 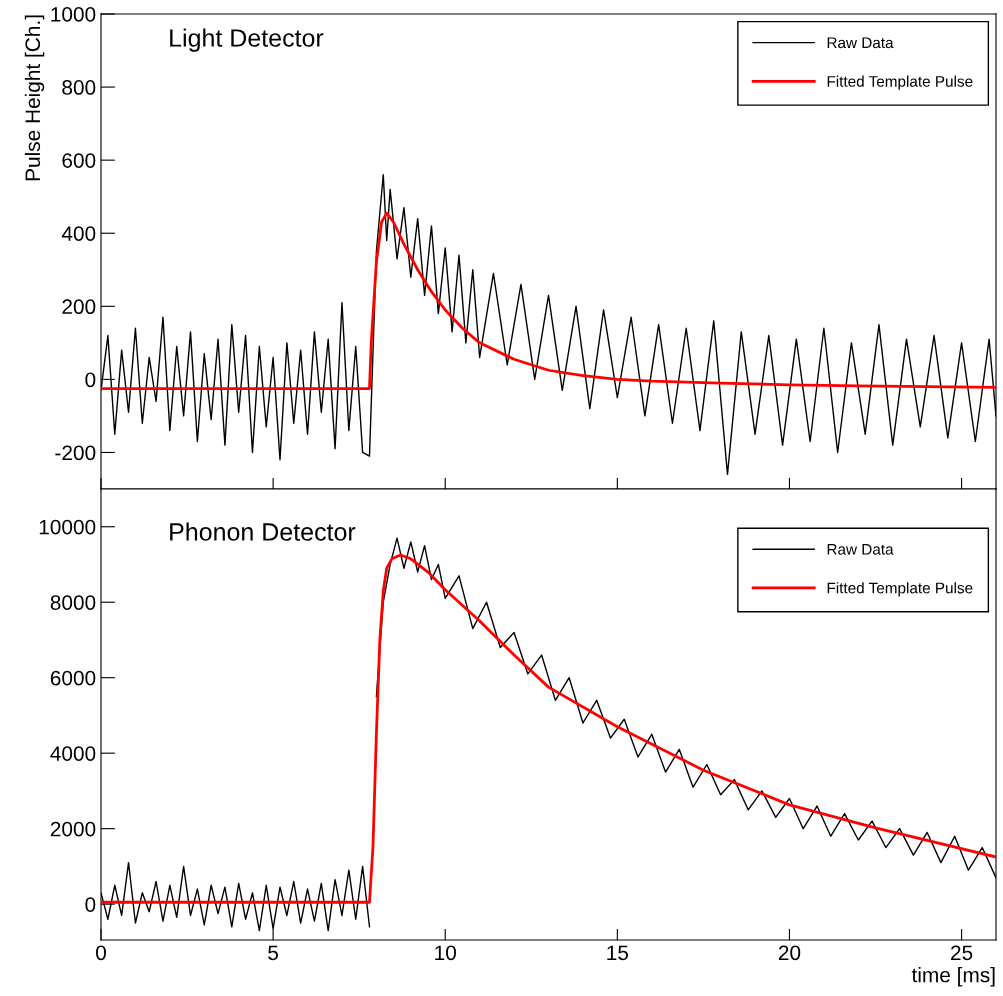 What do you see at coordinates (618, 953) in the screenshot?
I see `x-tick-label: 15` at bounding box center [618, 953].